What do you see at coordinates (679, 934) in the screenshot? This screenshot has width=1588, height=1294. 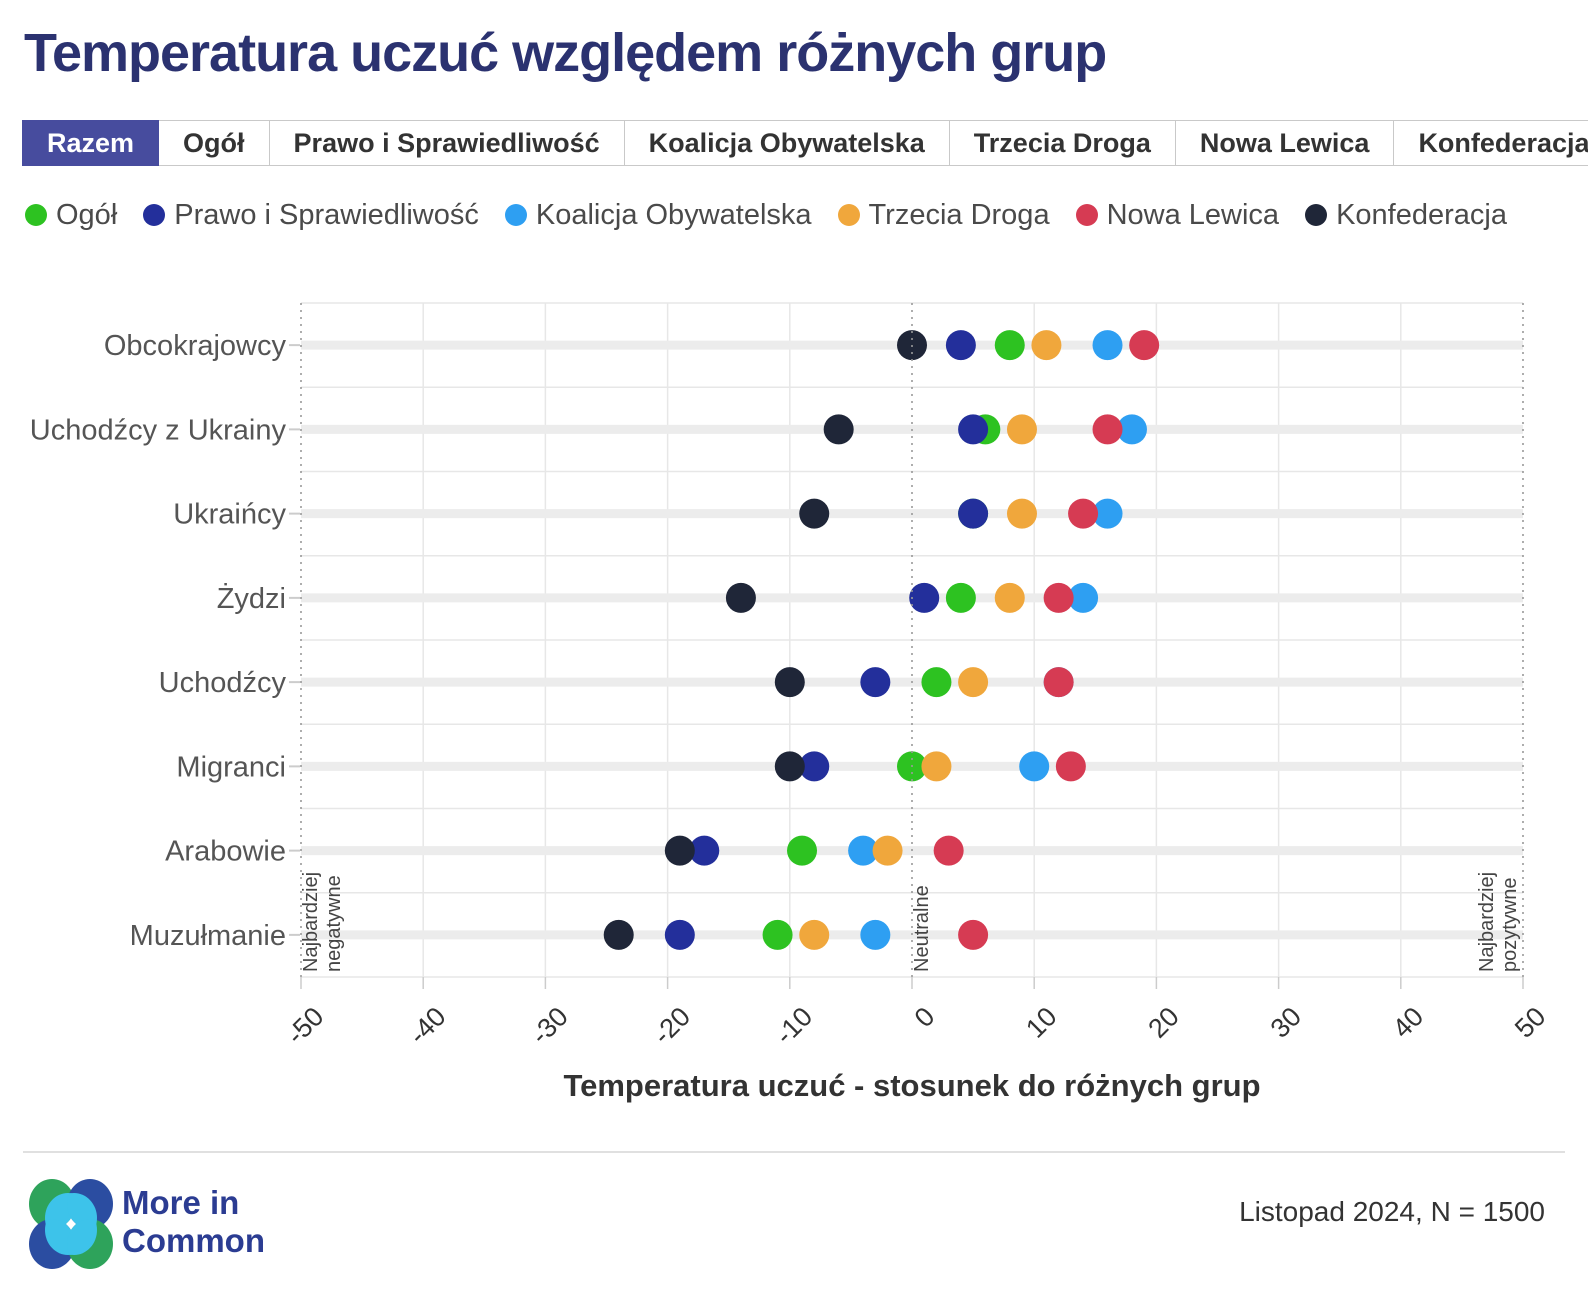 I see `dot-prawo-i-sprawiedliwość-muzułmanie` at bounding box center [679, 934].